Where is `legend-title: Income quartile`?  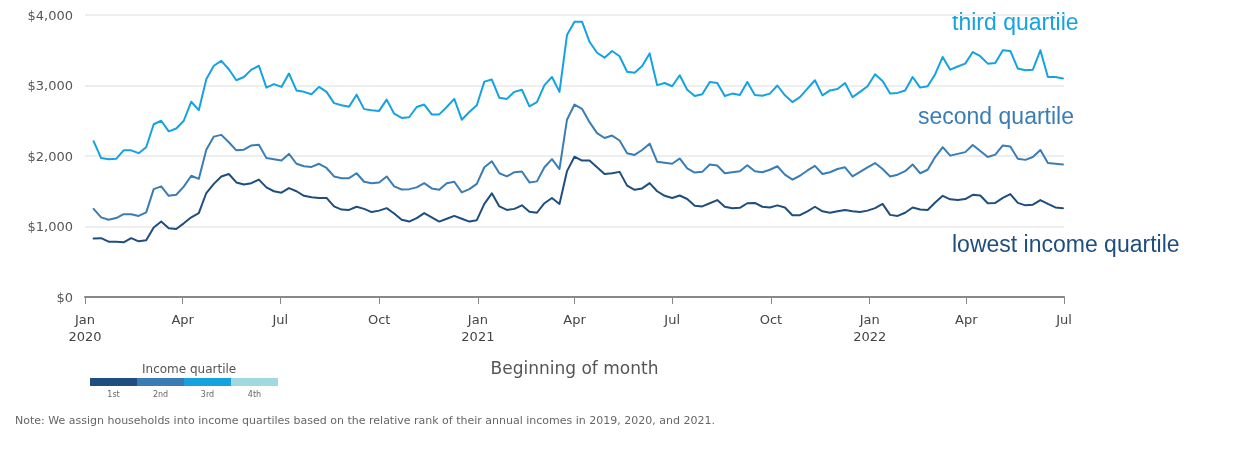
legend-title: Income quartile is located at coordinates (189, 369).